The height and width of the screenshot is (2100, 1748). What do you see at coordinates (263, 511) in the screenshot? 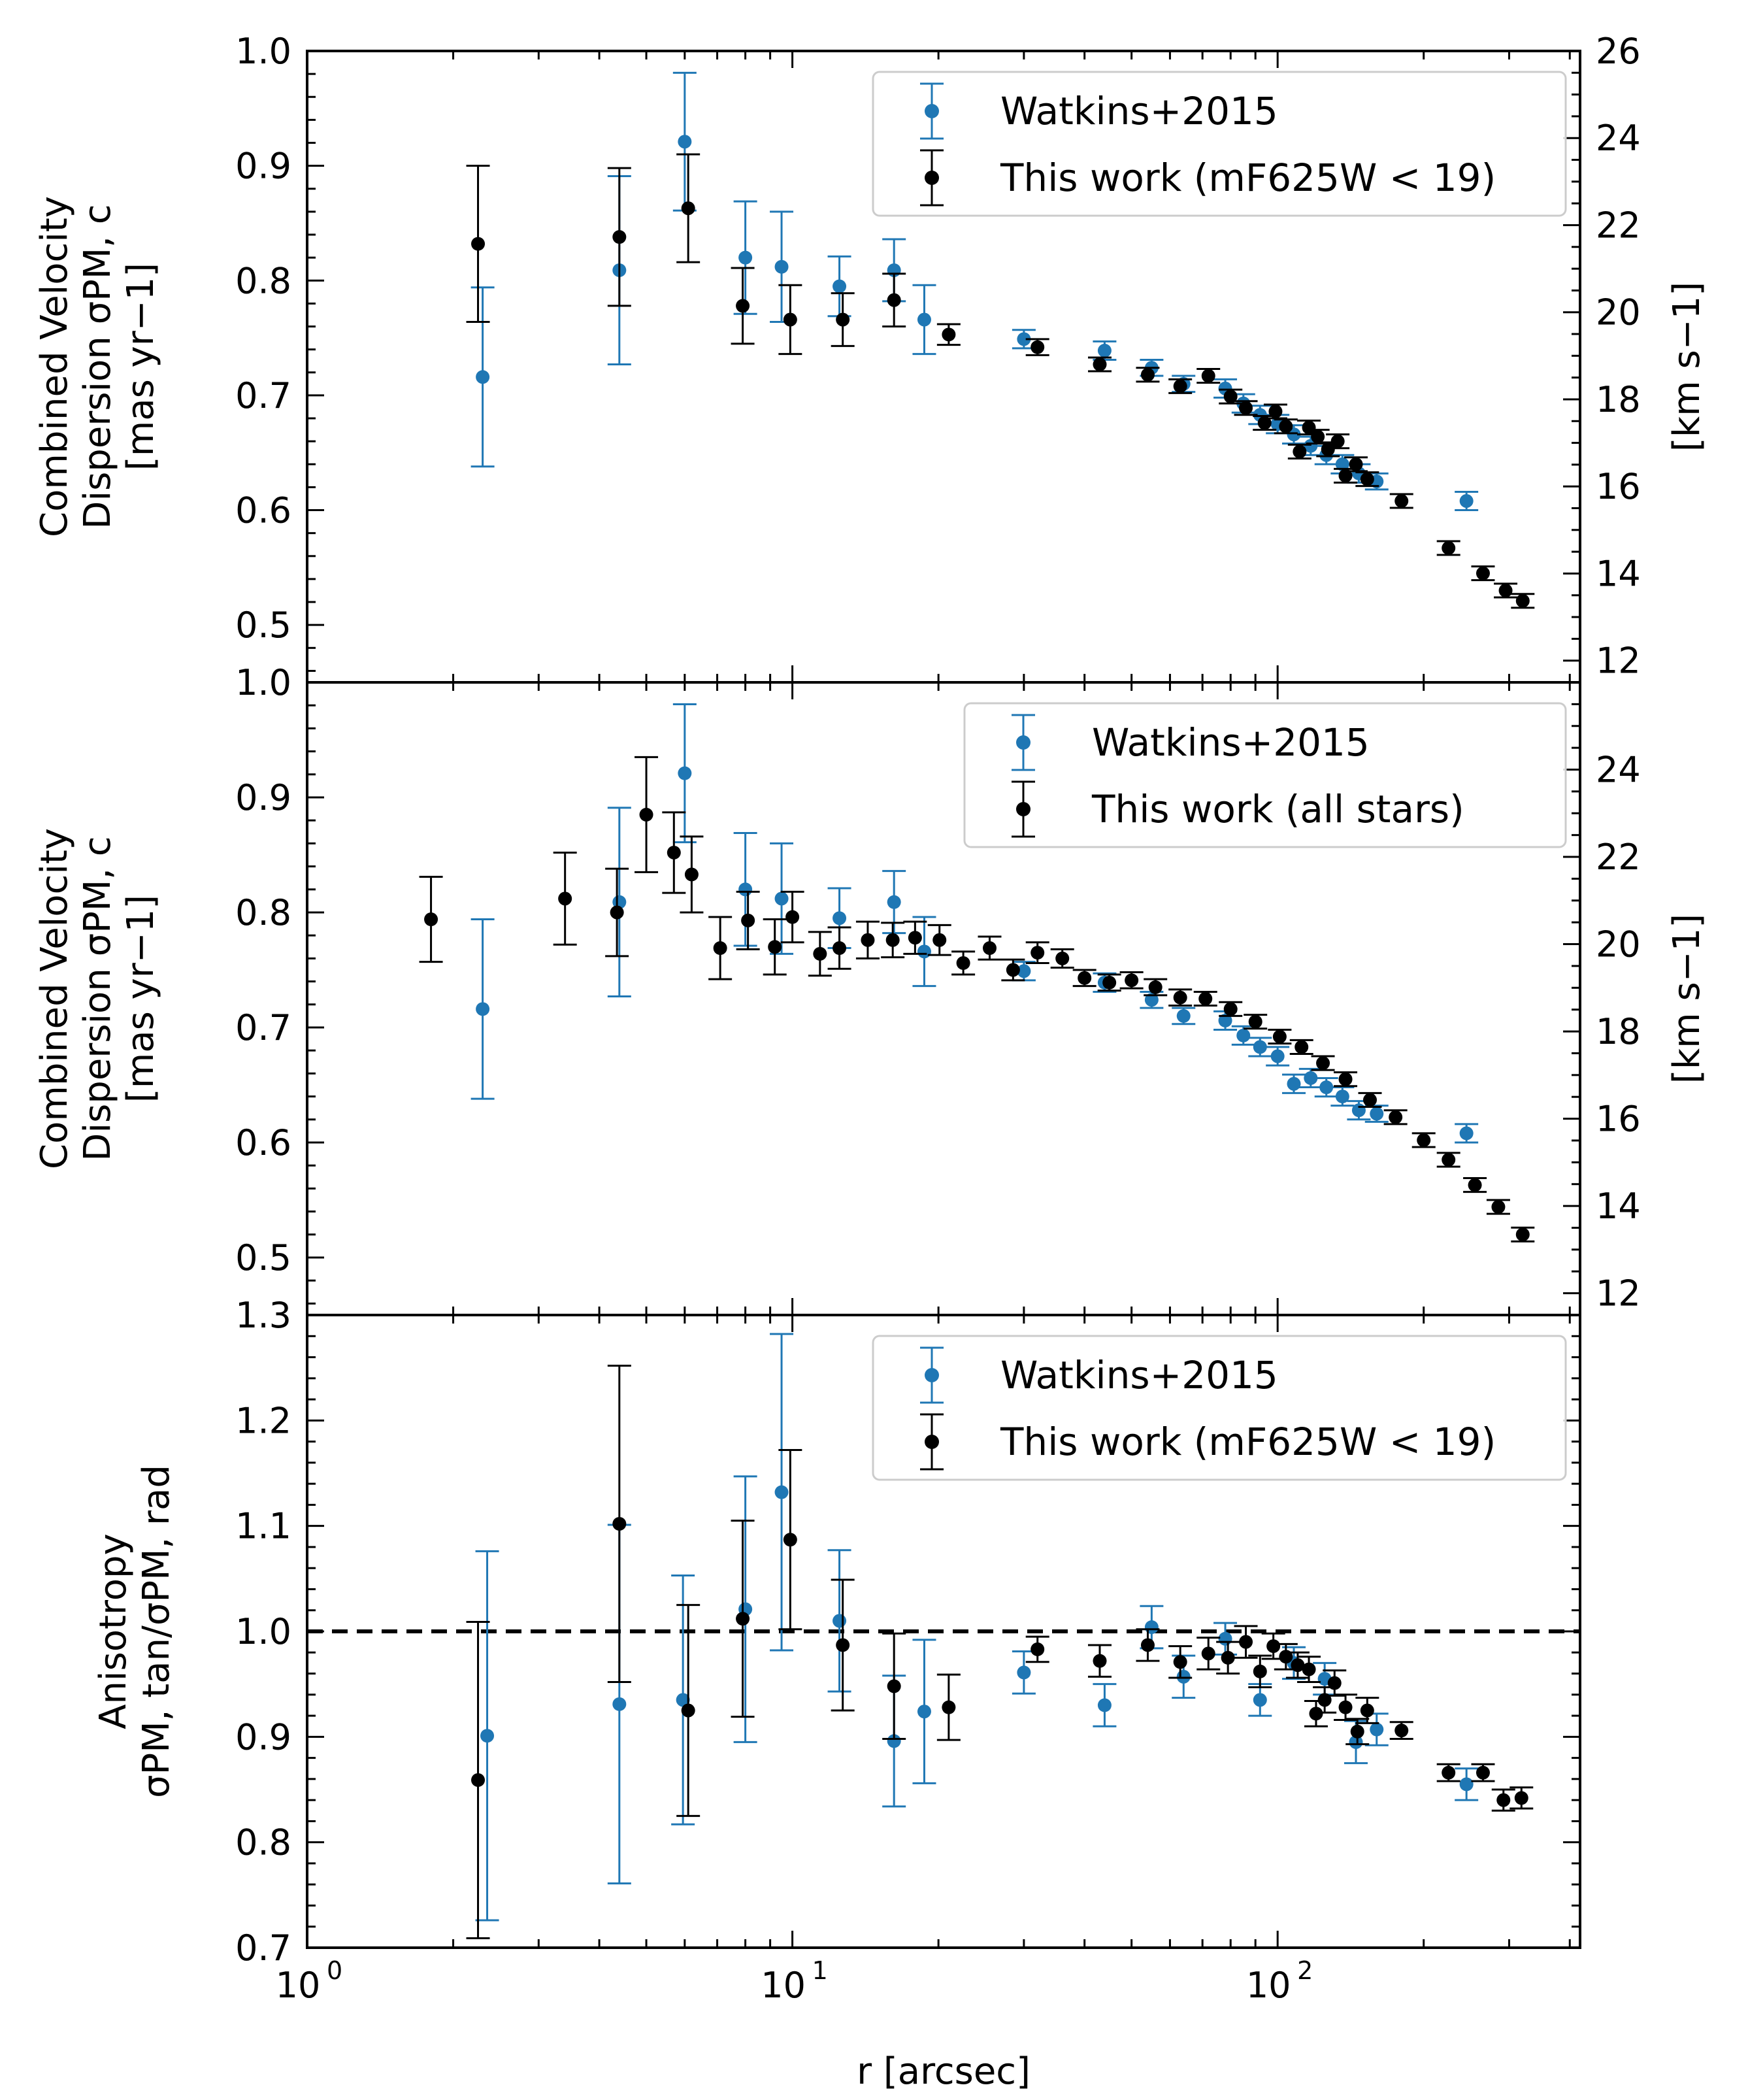
I see `y-tick-label: 0.6` at bounding box center [263, 511].